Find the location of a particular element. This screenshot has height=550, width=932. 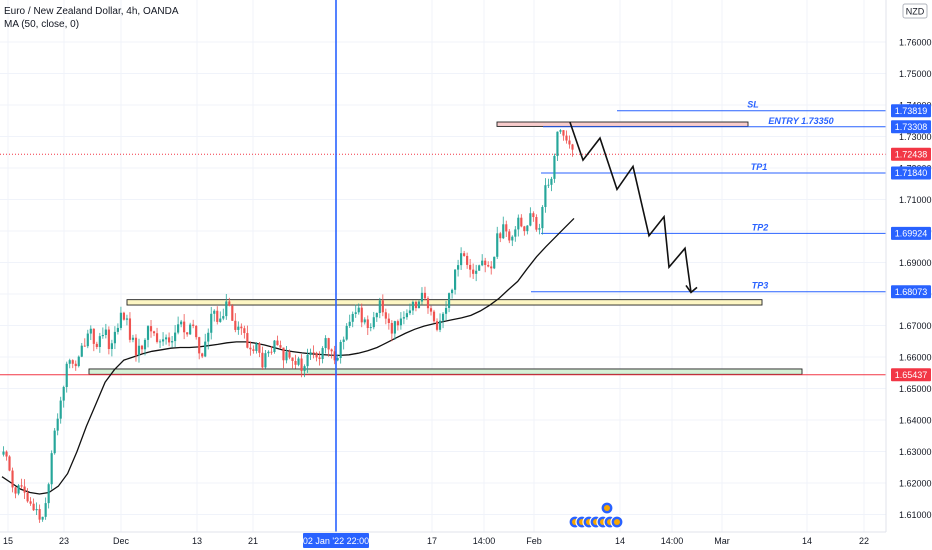

level-price-tag is located at coordinates (911, 127).